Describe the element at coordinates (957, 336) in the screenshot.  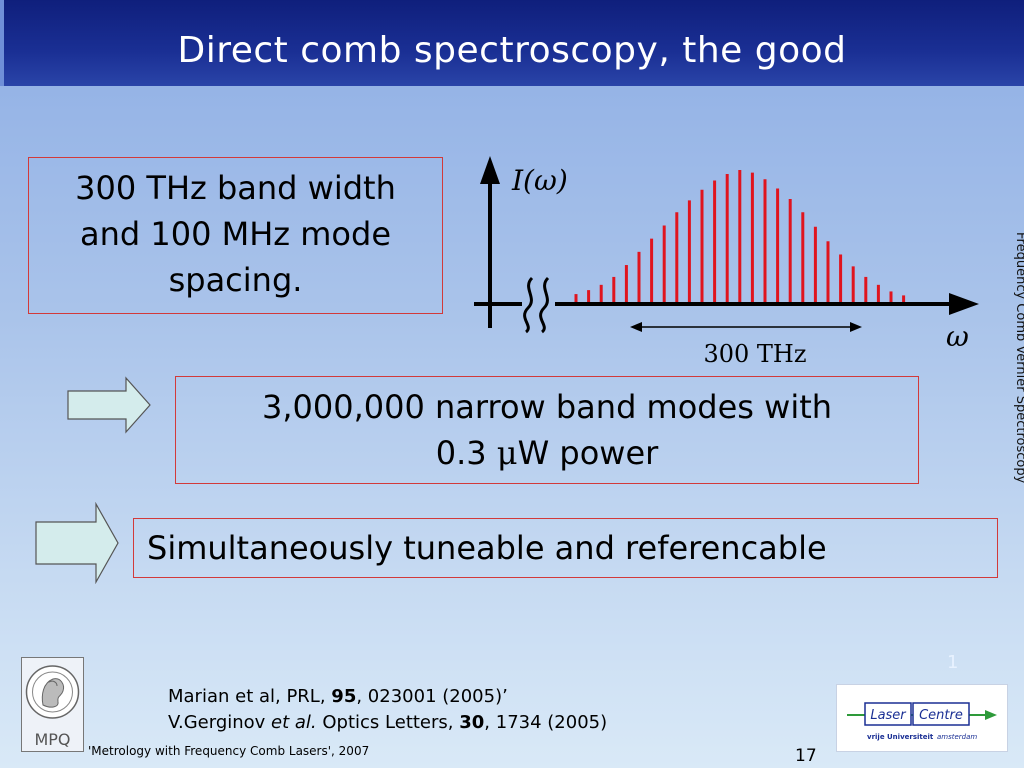
I see `x-axis-label: ω` at that location.